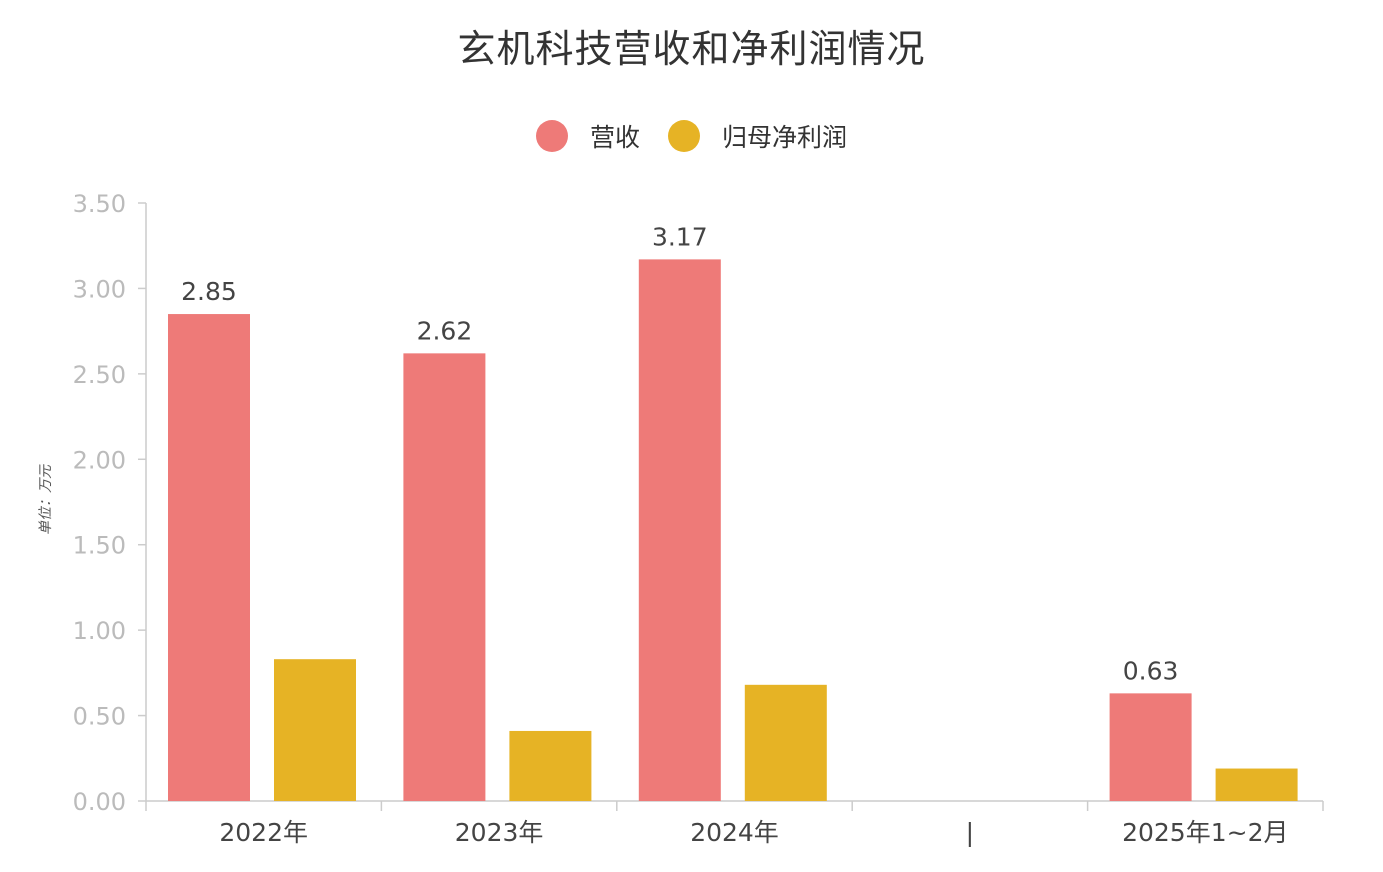 The width and height of the screenshot is (1383, 872). I want to click on data-label-revenue-0: 2.85, so click(209, 291).